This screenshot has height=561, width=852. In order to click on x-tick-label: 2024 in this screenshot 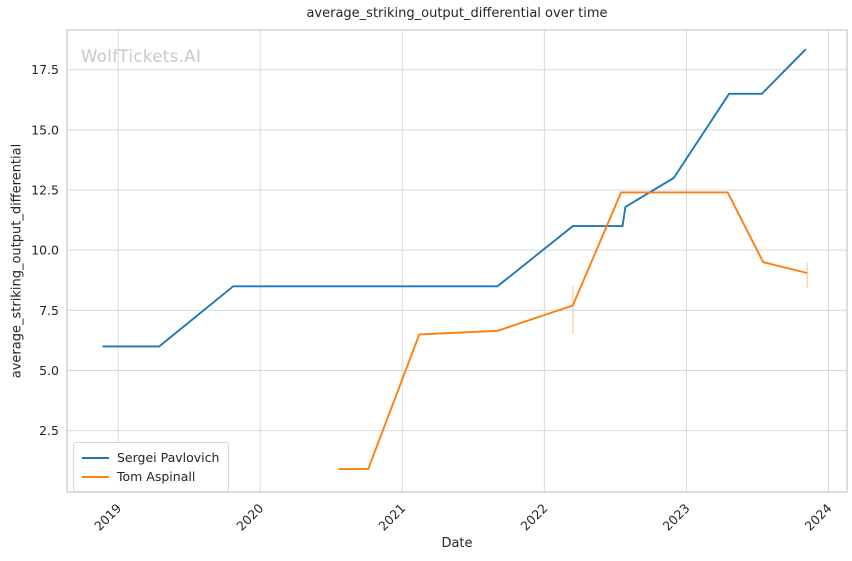, I will do `click(818, 516)`.